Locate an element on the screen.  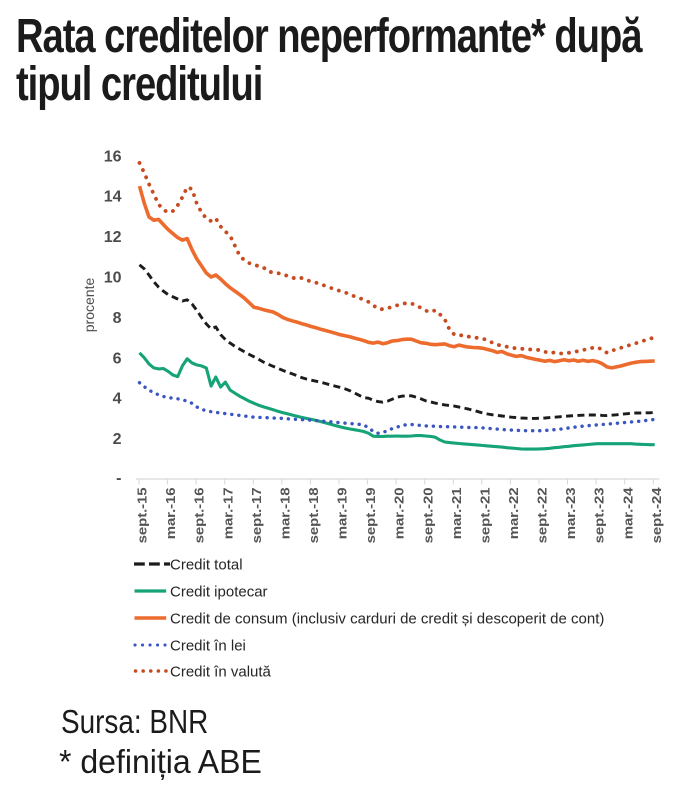
svg-text: procente is located at coordinates (89, 305).